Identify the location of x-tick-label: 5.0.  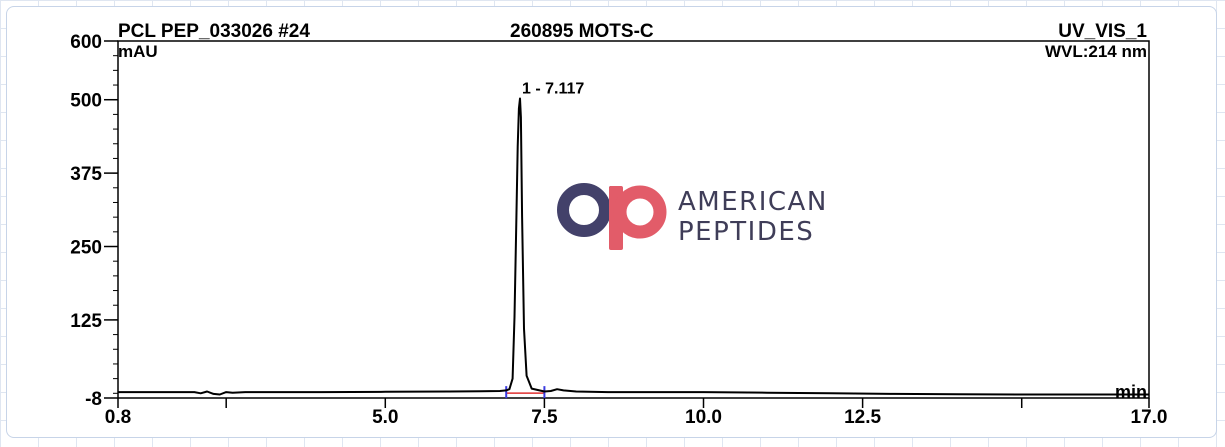
(385, 417).